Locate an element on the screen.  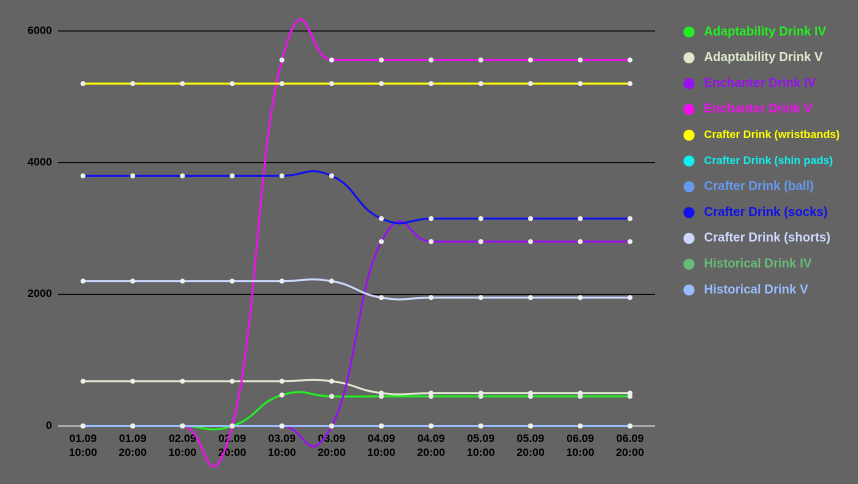
legend-label: Adaptability Drink V is located at coordinates (763, 57).